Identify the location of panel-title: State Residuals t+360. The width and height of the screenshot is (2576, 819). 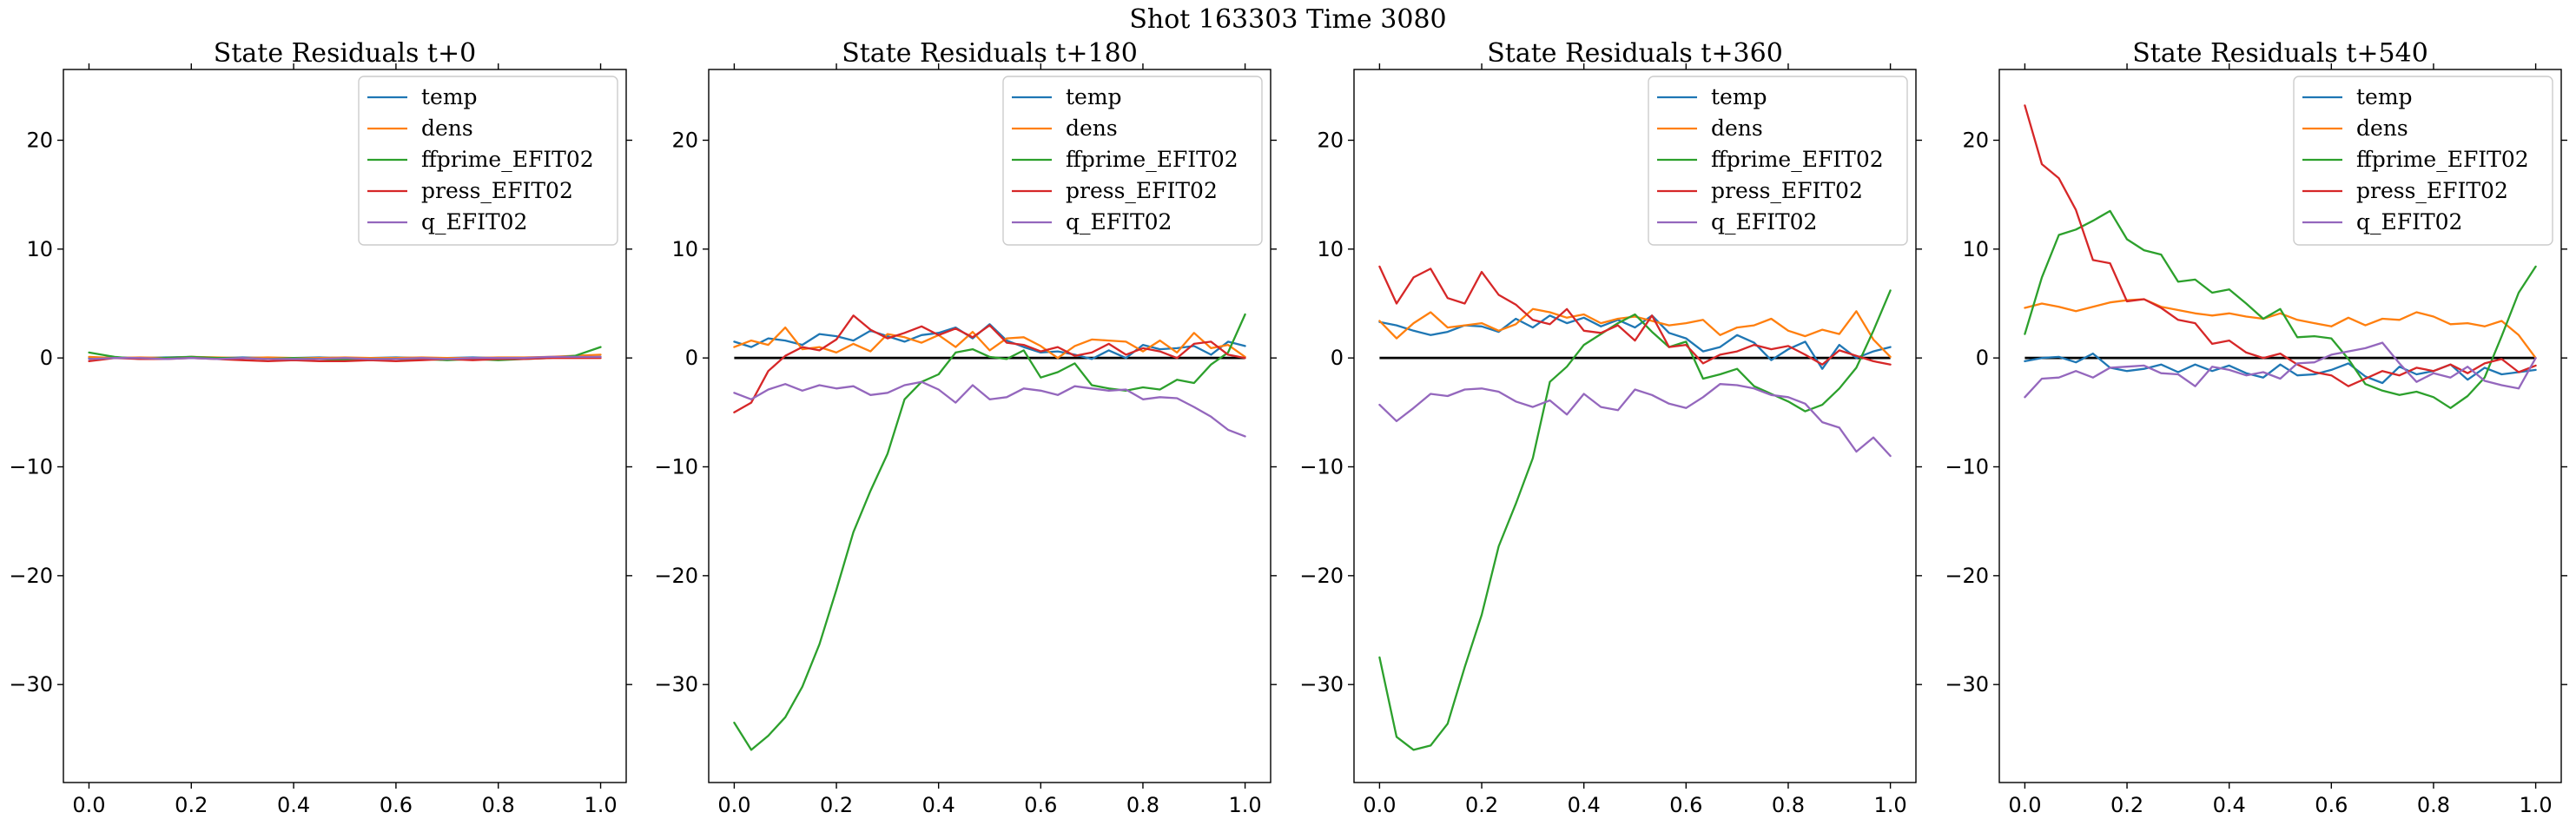
(1635, 53).